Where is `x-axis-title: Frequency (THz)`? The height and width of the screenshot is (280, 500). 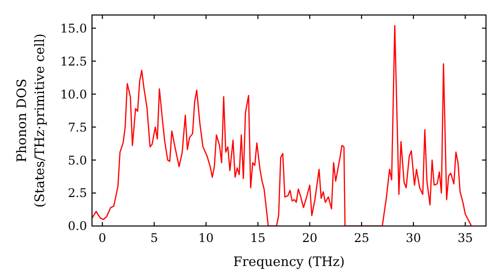
x-axis-title: Frequency (THz) is located at coordinates (289, 262).